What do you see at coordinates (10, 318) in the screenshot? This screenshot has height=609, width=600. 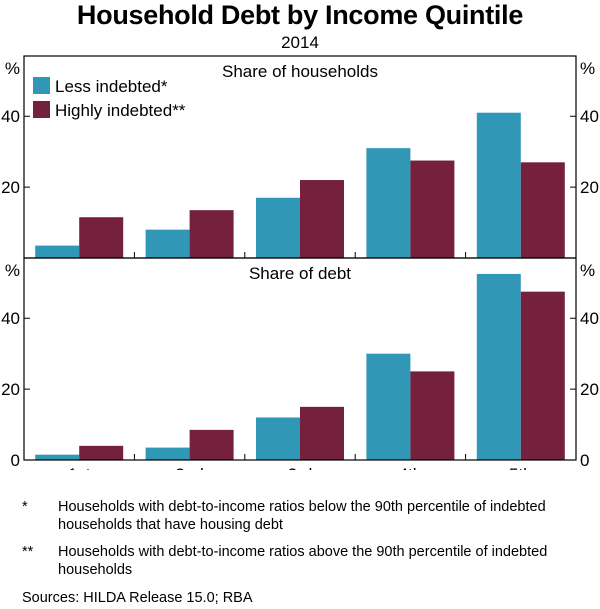 I see `panel-2-ytick-label-left-40: 40` at bounding box center [10, 318].